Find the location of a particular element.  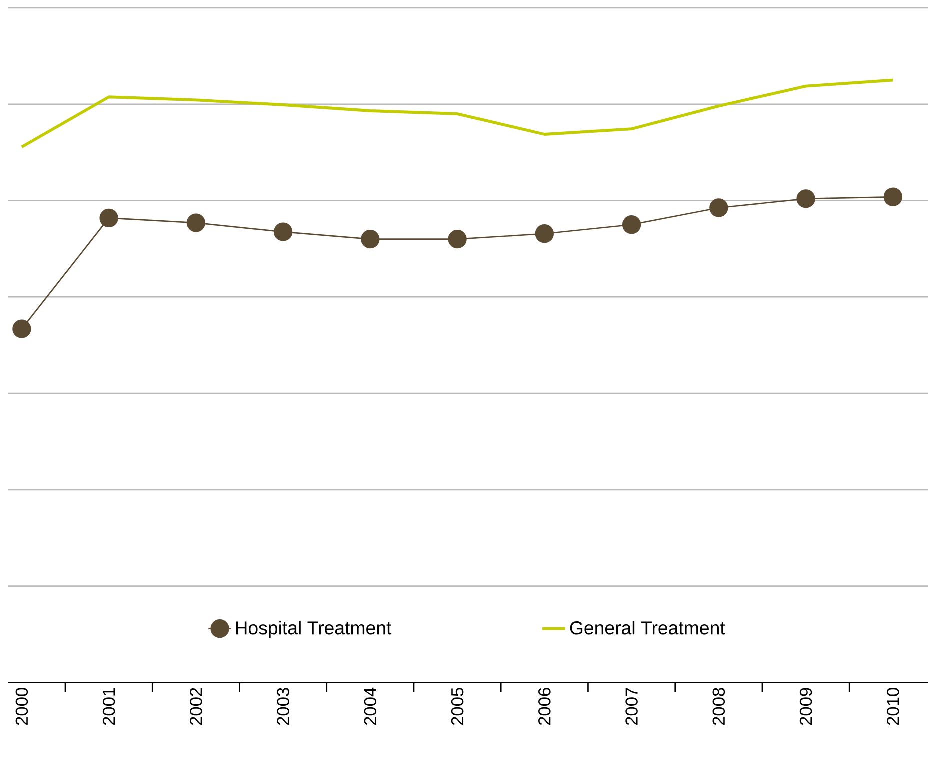

x-tick-label: 2002 is located at coordinates (196, 706).